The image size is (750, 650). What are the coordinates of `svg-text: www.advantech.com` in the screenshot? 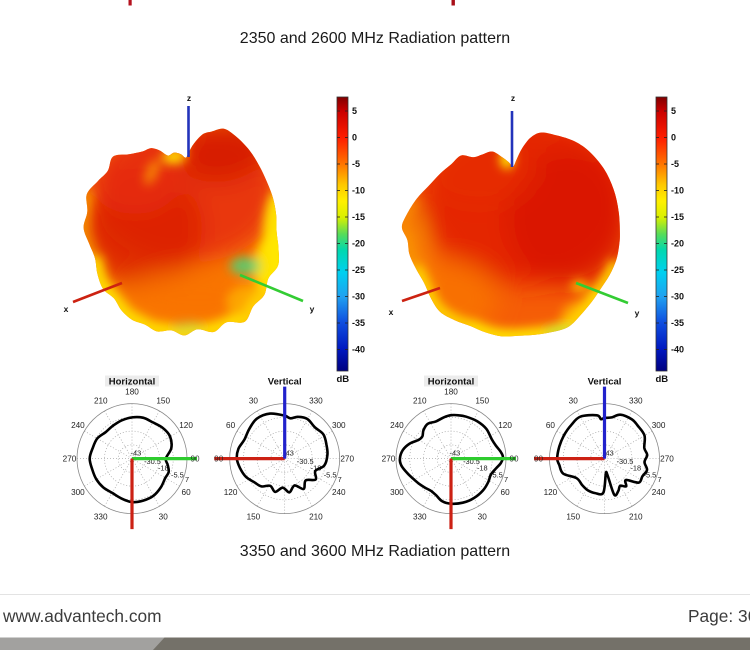 It's located at (81, 616).